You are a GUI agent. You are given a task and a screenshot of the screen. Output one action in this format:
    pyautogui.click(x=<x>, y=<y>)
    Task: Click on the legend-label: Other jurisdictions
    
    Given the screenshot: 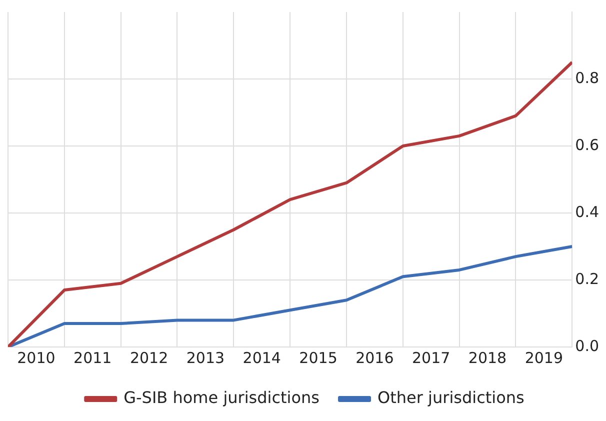 What is the action you would take?
    pyautogui.click(x=451, y=398)
    